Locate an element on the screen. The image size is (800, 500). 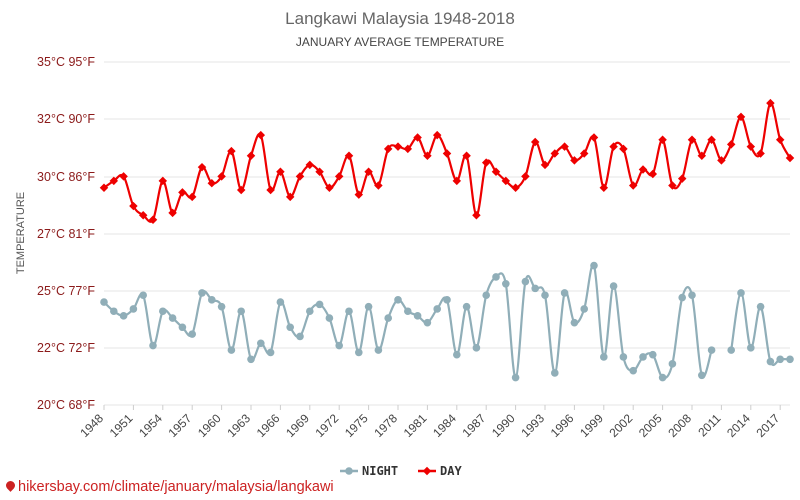
legend: NIGHT DAY is located at coordinates (401, 471).